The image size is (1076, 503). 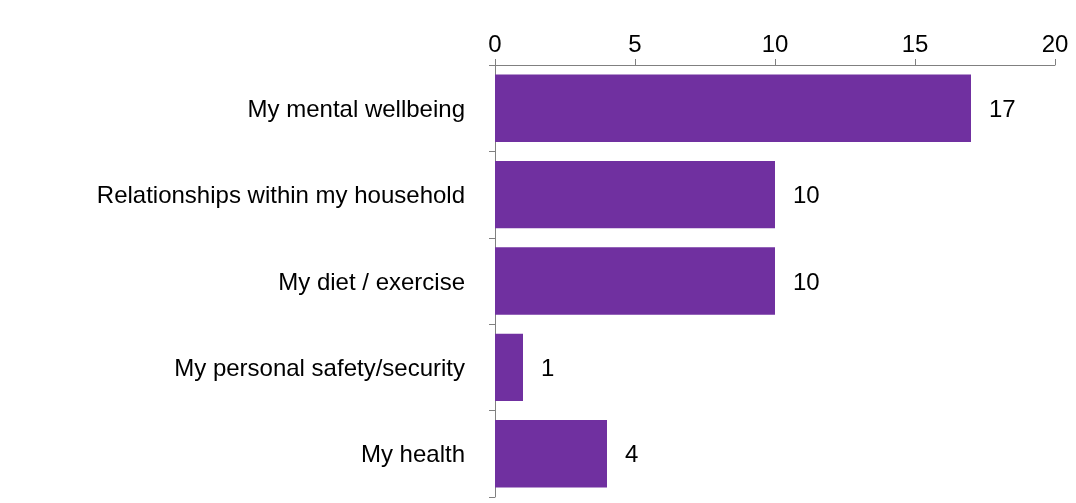 I want to click on y-tick-label: My health, so click(x=412, y=454).